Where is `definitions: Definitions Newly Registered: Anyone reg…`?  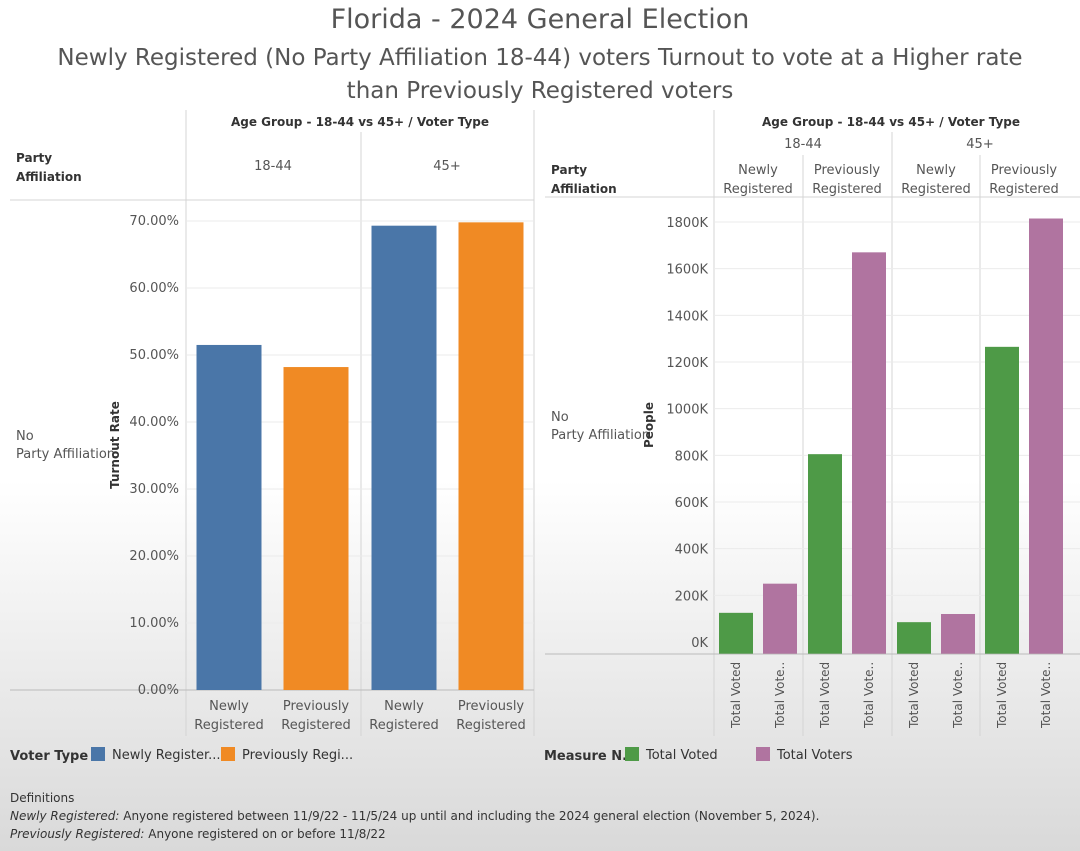
definitions: Definitions Newly Registered: Anyone reg… is located at coordinates (414, 816).